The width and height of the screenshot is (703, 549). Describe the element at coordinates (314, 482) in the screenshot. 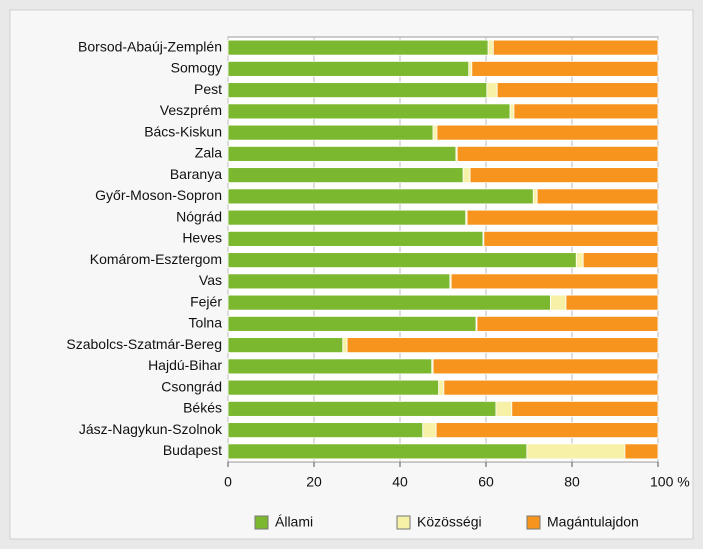

I see `x-tick-label: 20` at that location.